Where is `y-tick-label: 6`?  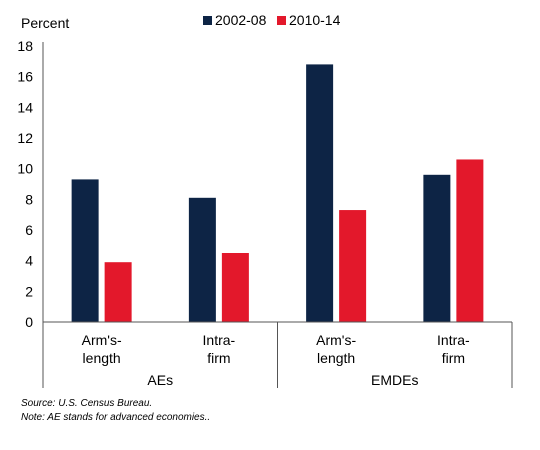 y-tick-label: 6 is located at coordinates (29, 230).